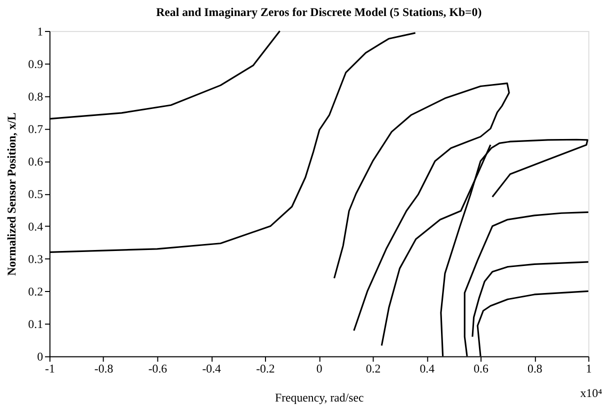 This screenshot has height=413, width=616. I want to click on x-tick-label: -0.6, so click(158, 369).